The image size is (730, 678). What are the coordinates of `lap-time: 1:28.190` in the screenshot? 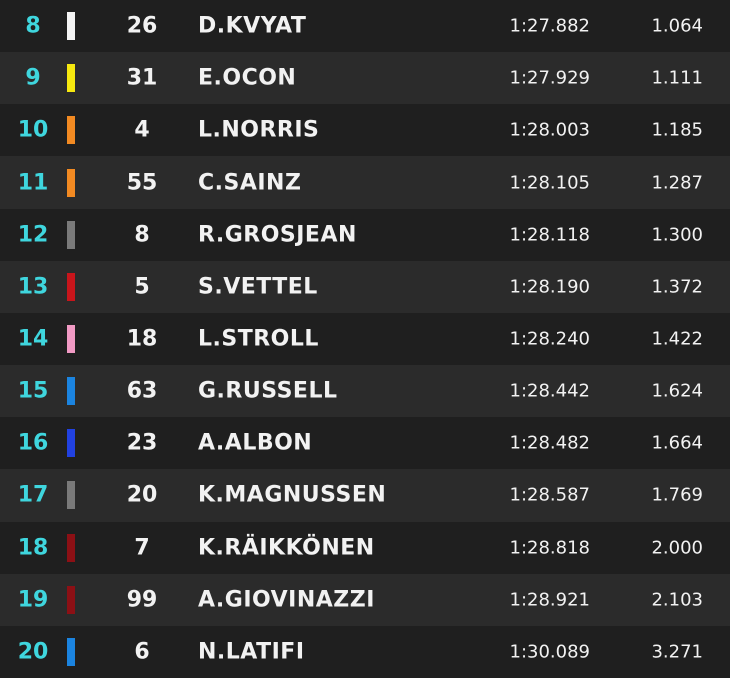 It's located at (550, 287).